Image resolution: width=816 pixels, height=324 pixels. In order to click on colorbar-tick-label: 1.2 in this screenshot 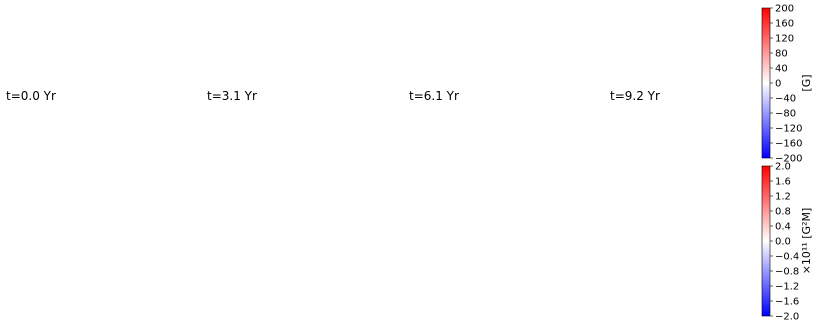, I will do `click(783, 197)`.